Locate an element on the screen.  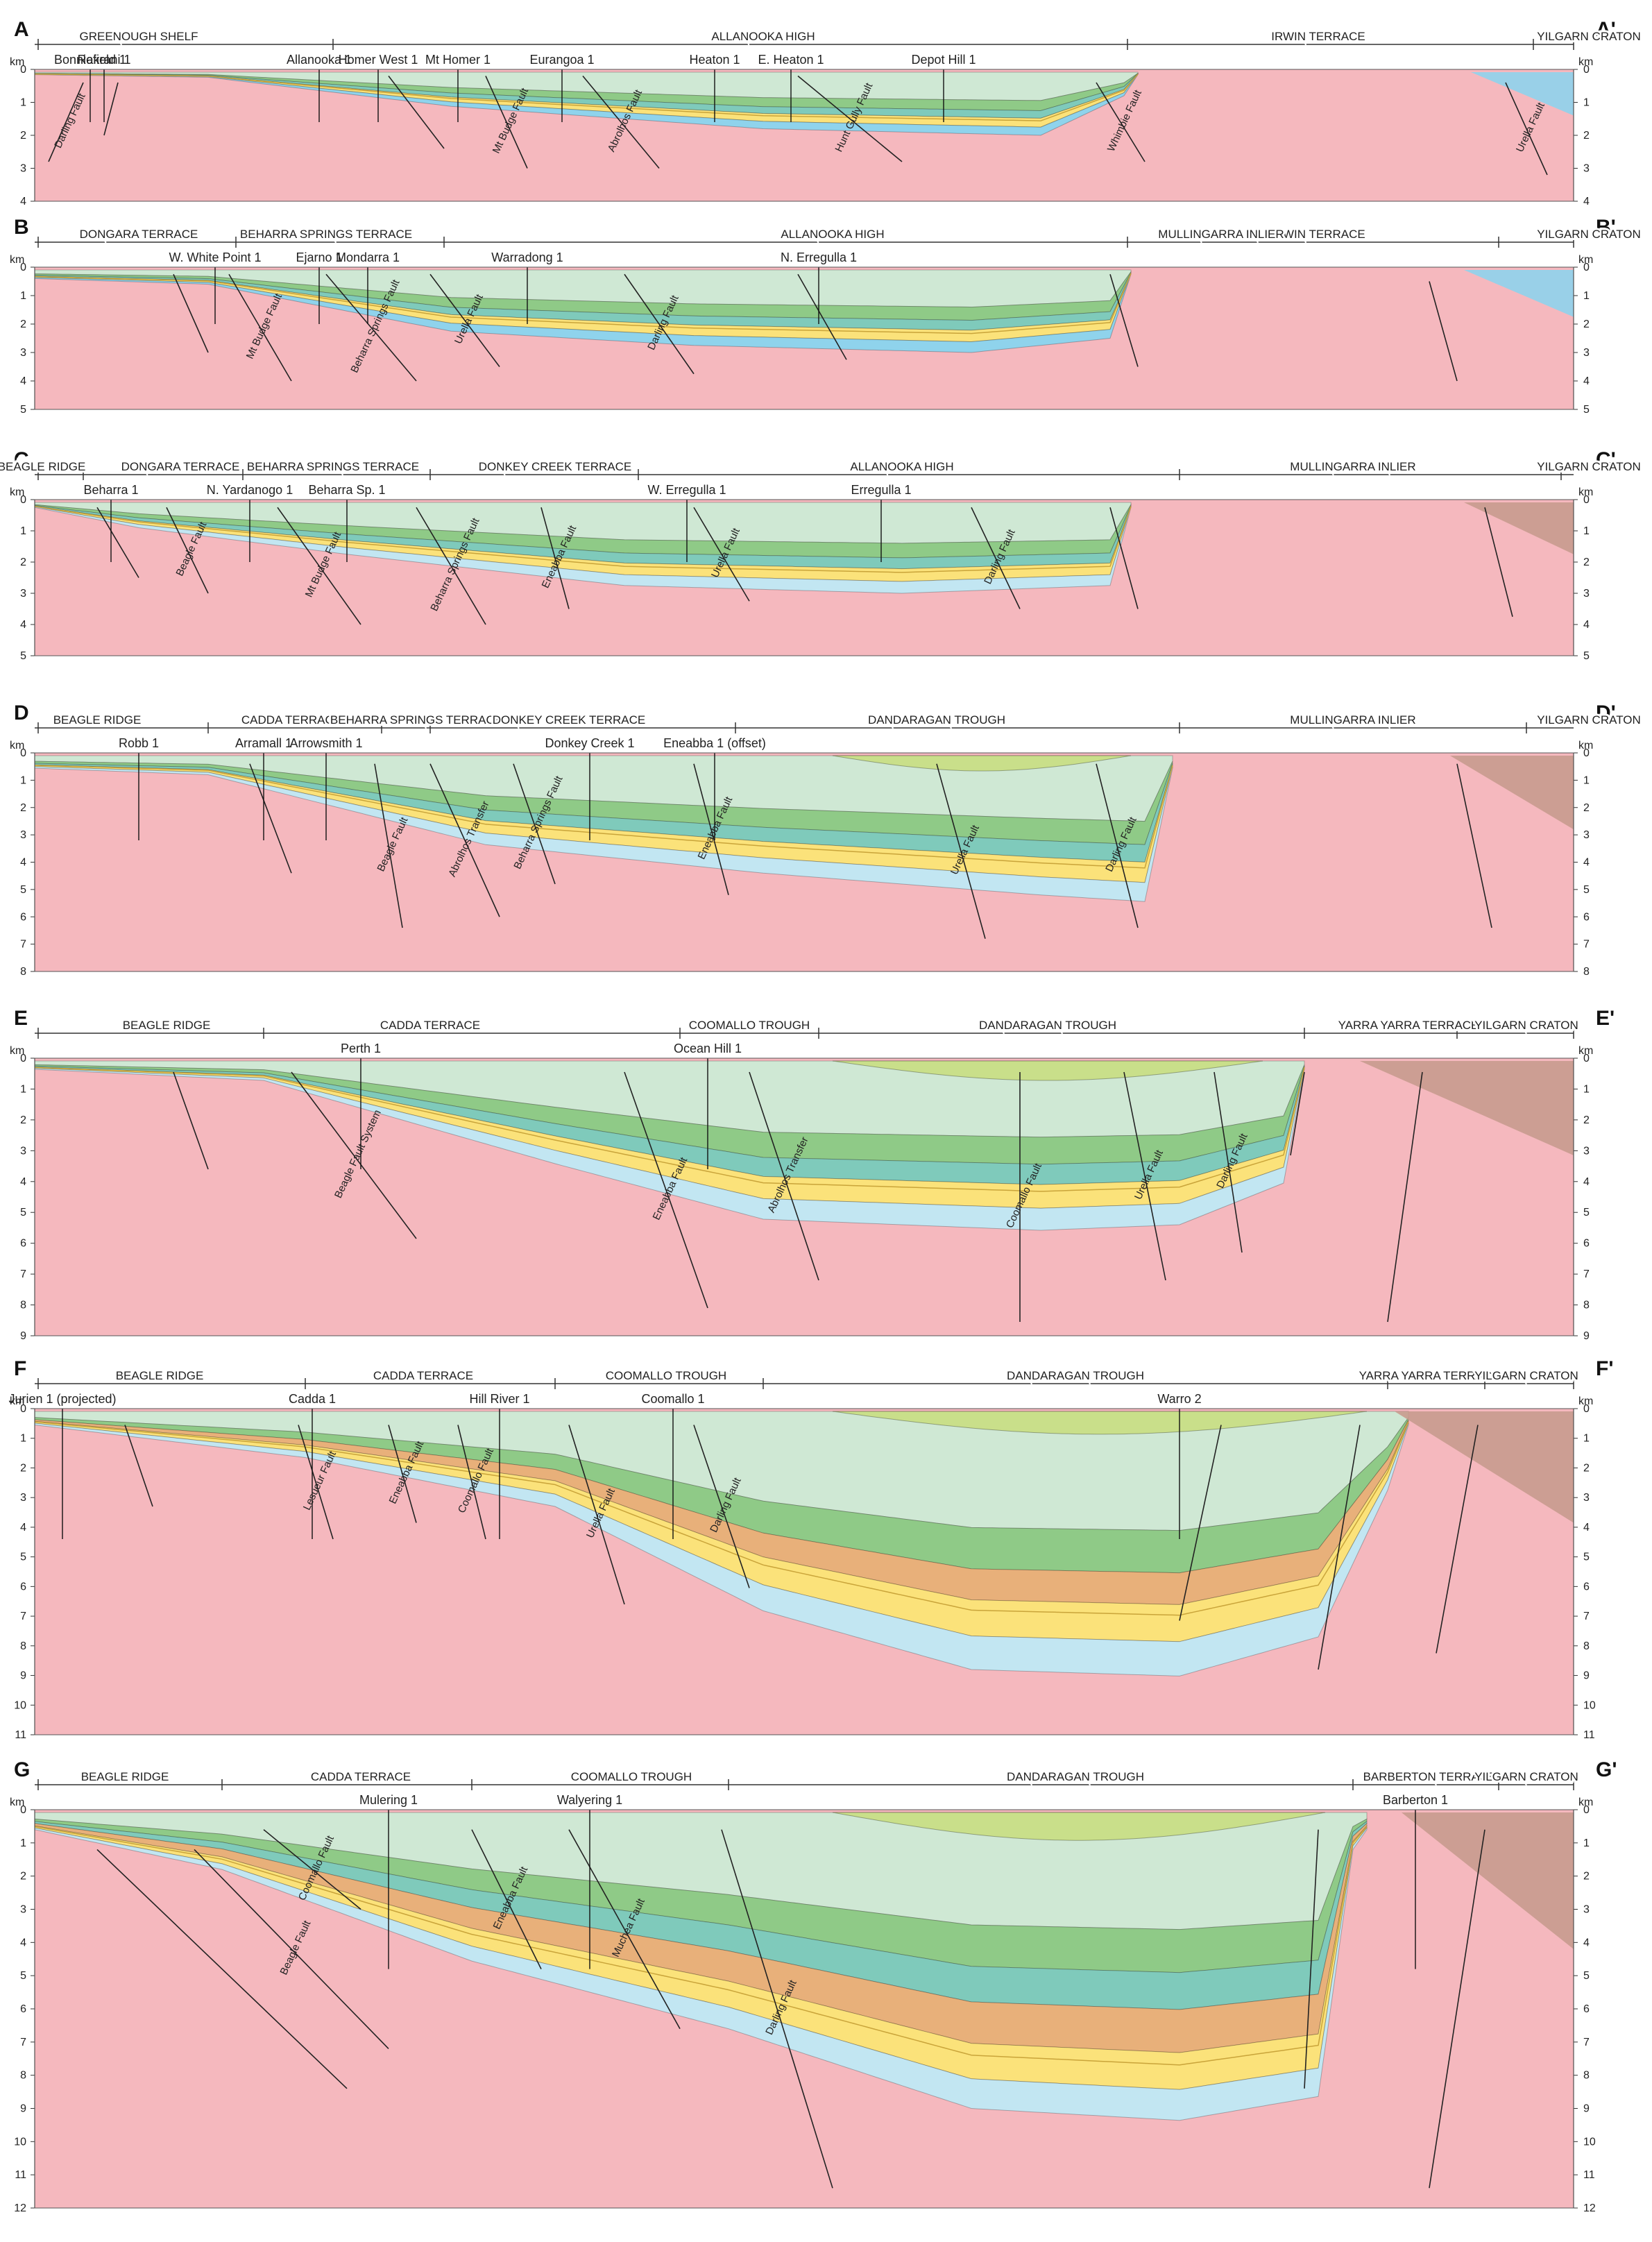
well-label: Heaton 1 is located at coordinates (714, 60).